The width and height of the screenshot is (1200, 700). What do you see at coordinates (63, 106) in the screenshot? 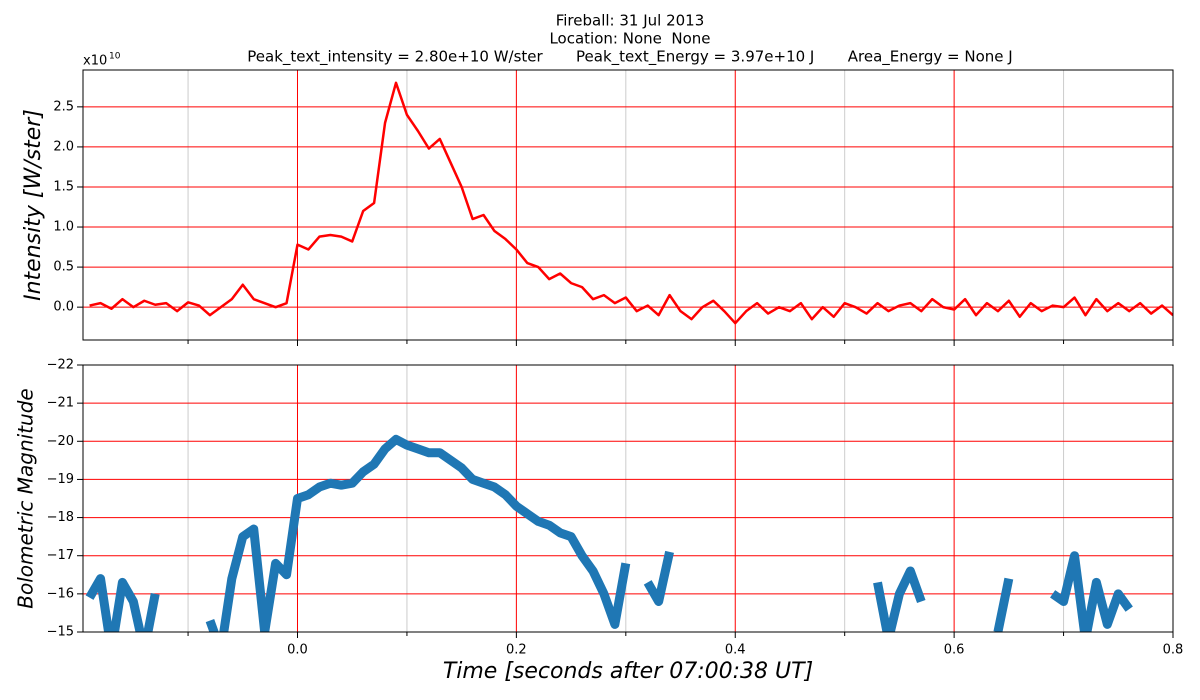
I see `y-tick-label: 2.5` at bounding box center [63, 106].